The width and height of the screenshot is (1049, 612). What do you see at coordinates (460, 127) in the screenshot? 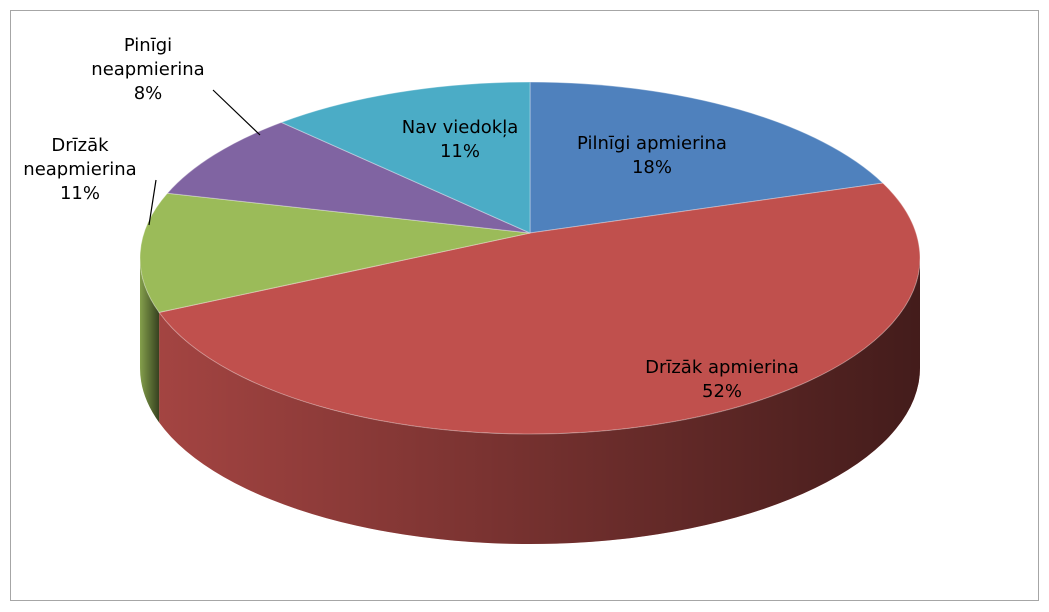
I see `category-label: Nav viedokļa` at bounding box center [460, 127].